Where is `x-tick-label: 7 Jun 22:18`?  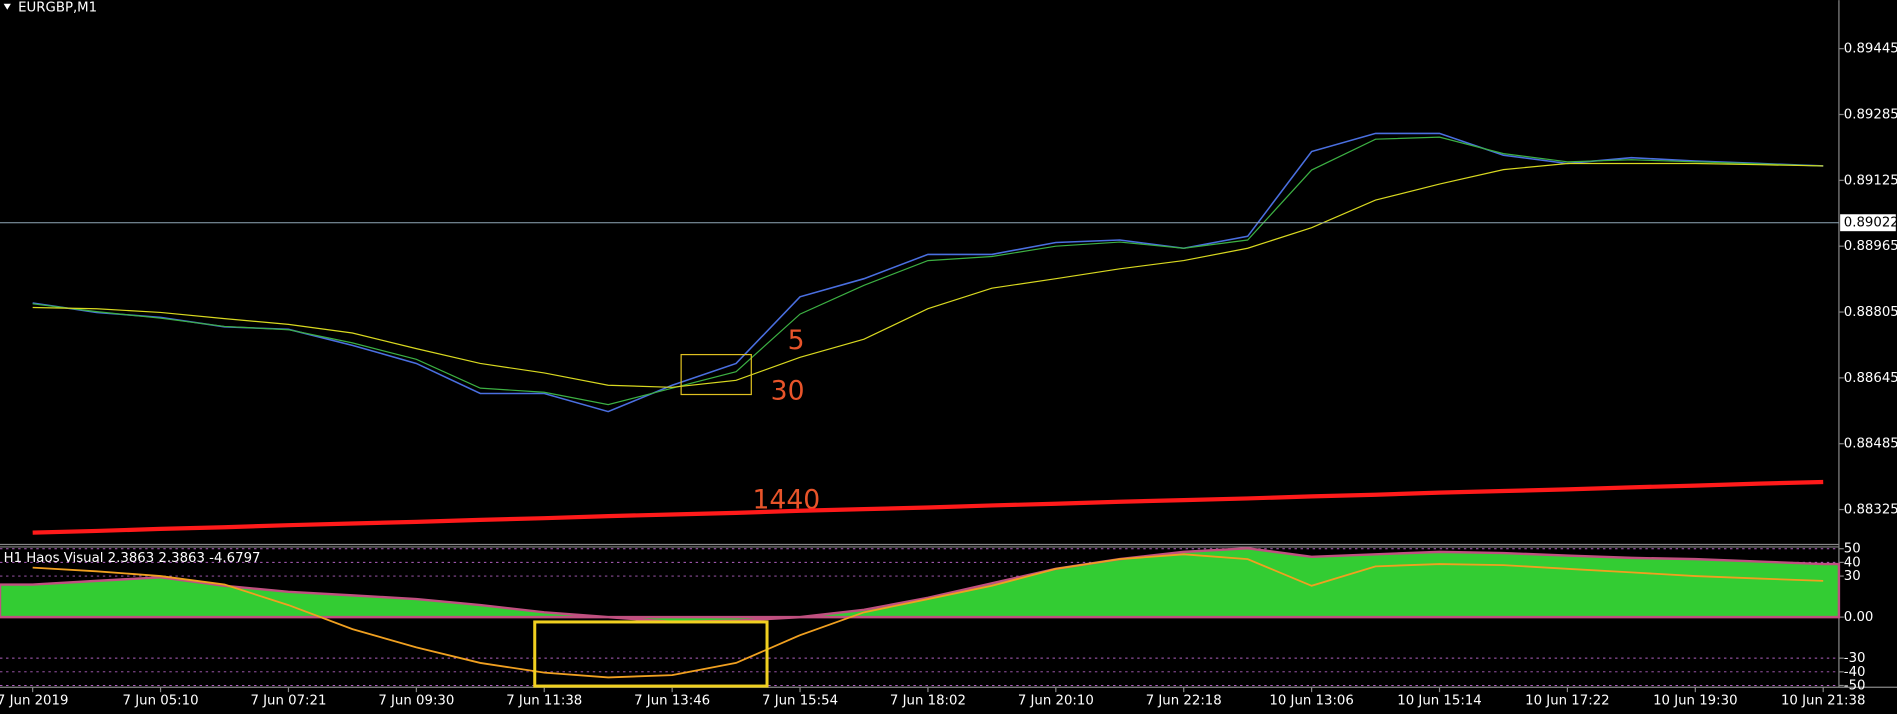
x-tick-label: 7 Jun 22:18 is located at coordinates (1184, 701).